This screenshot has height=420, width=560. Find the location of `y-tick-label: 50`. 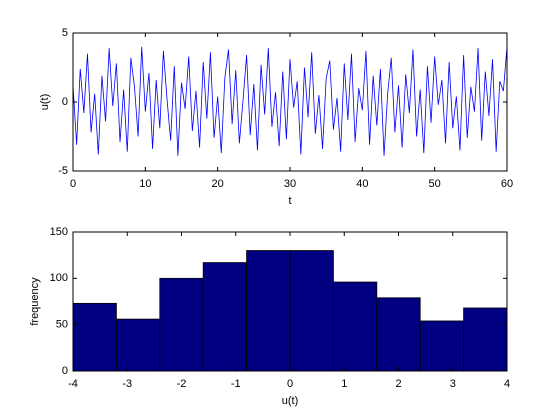

y-tick-label: 50 is located at coordinates (62, 325).